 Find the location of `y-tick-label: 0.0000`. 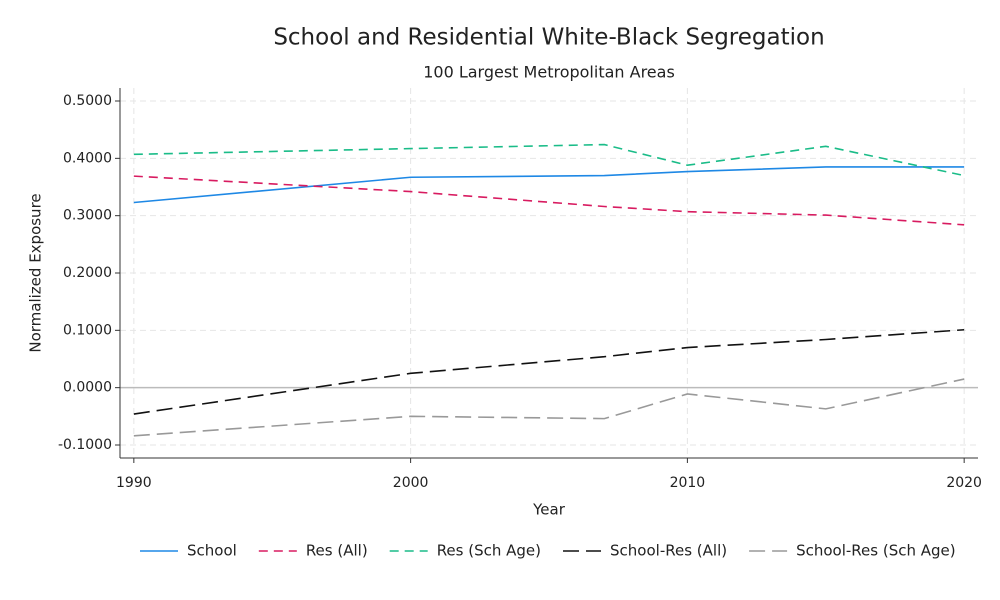

y-tick-label: 0.0000 is located at coordinates (87, 388).